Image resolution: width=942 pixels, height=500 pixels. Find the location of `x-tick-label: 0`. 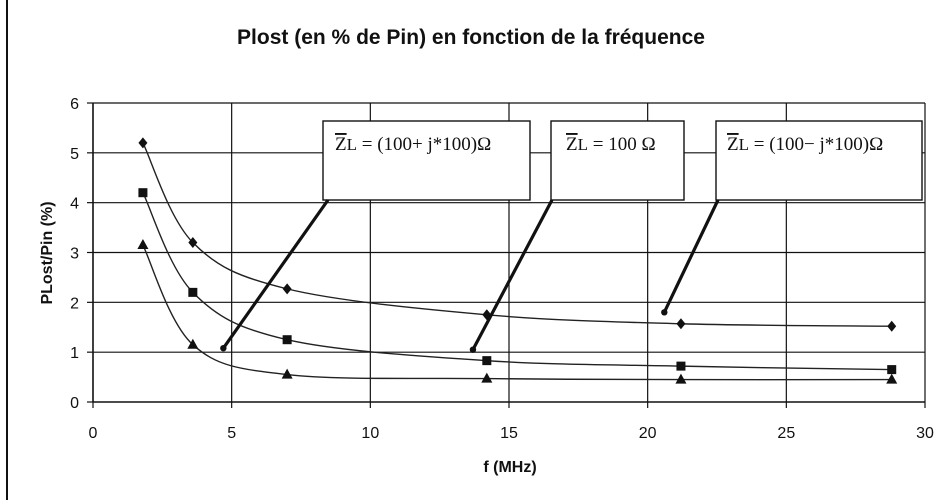

x-tick-label: 0 is located at coordinates (93, 433).